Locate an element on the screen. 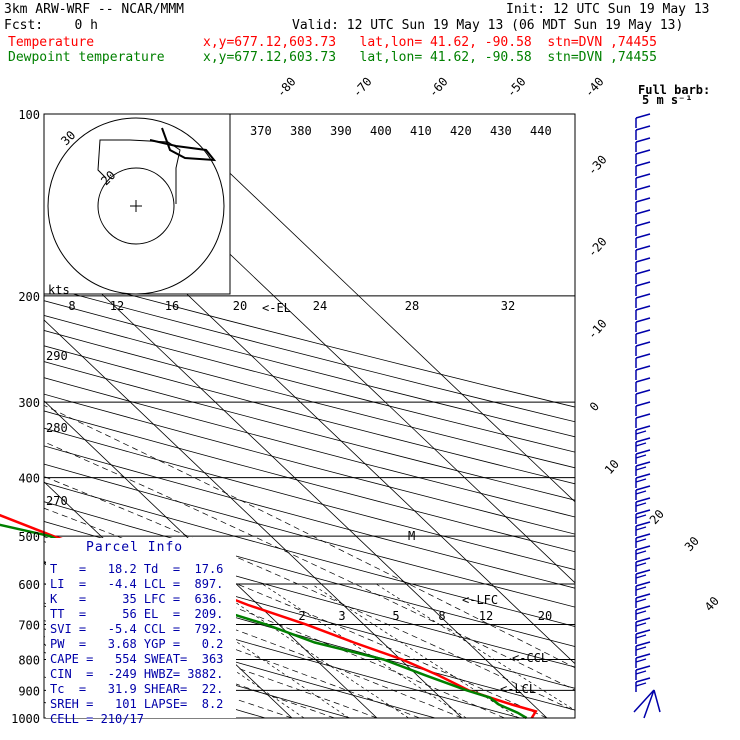 This screenshot has width=740, height=740. speed-tick-label: 12 is located at coordinates (117, 306).